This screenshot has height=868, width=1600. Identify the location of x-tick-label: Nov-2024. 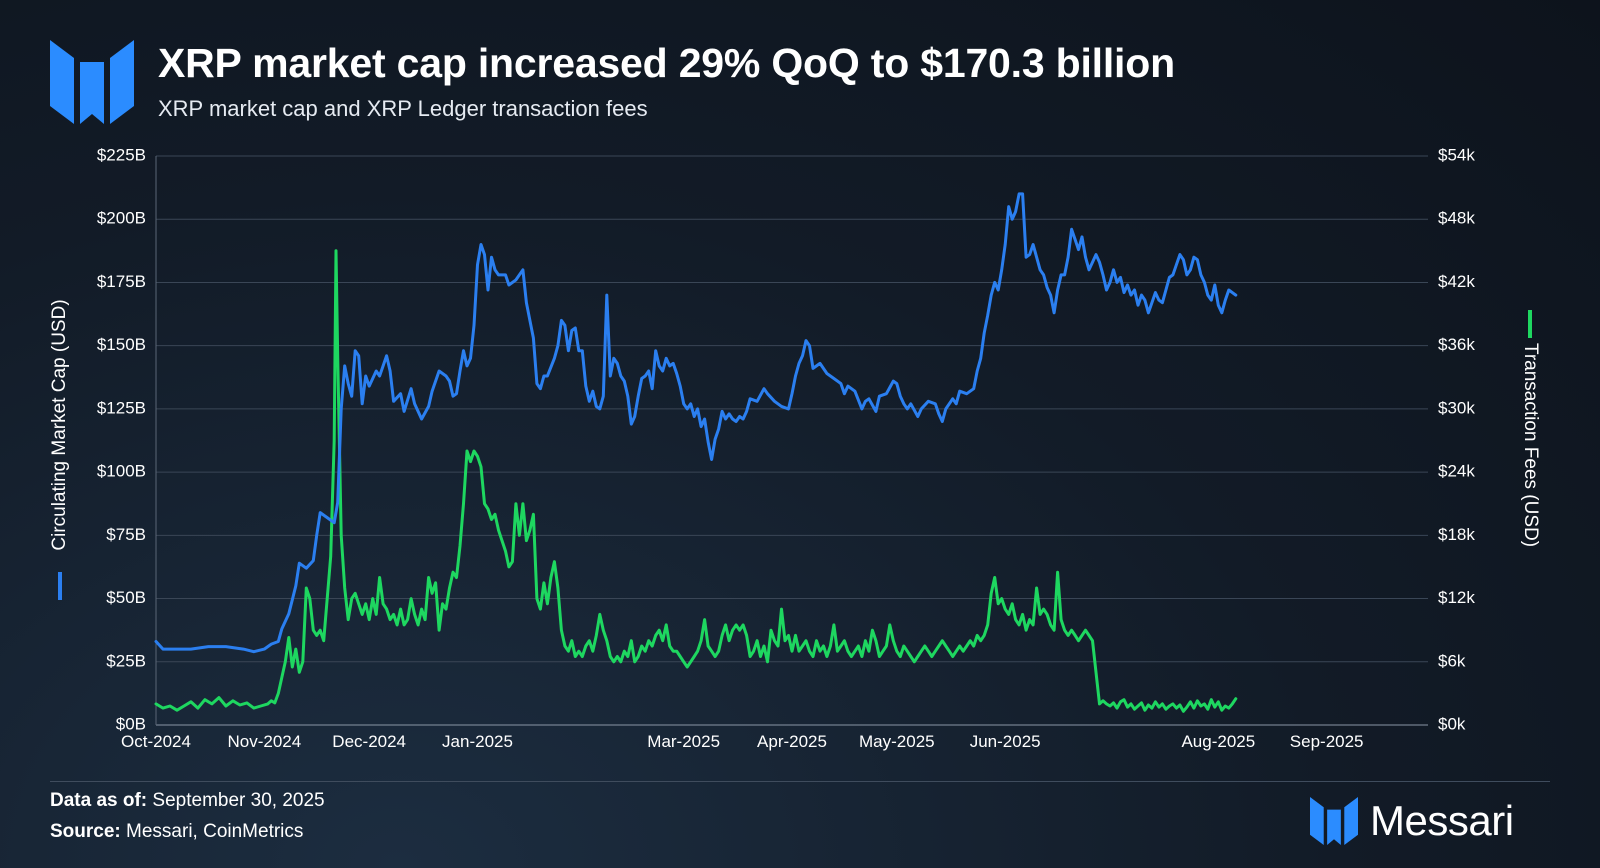
(264, 741).